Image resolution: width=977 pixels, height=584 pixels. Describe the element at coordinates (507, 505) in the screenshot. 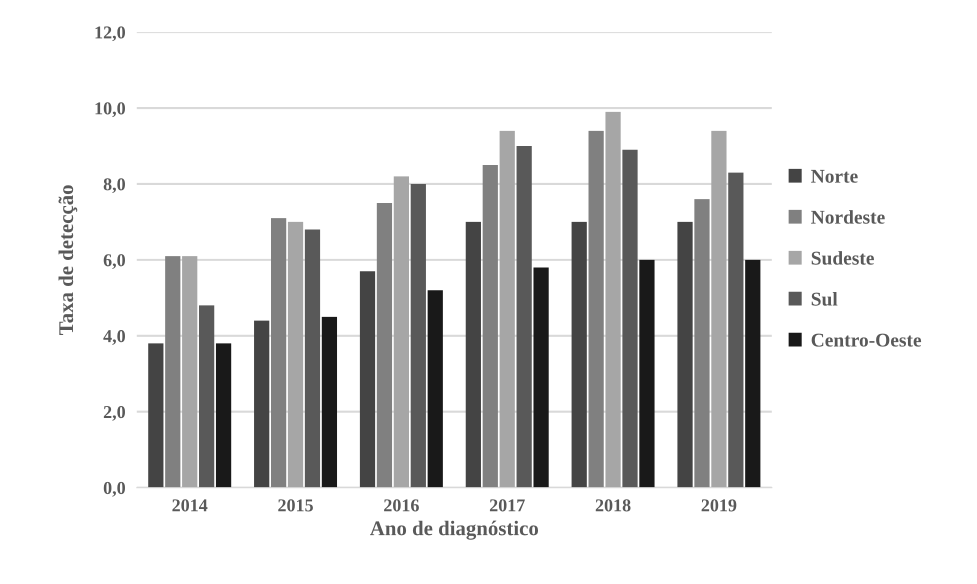

I see `x-tick-label: 2017` at that location.